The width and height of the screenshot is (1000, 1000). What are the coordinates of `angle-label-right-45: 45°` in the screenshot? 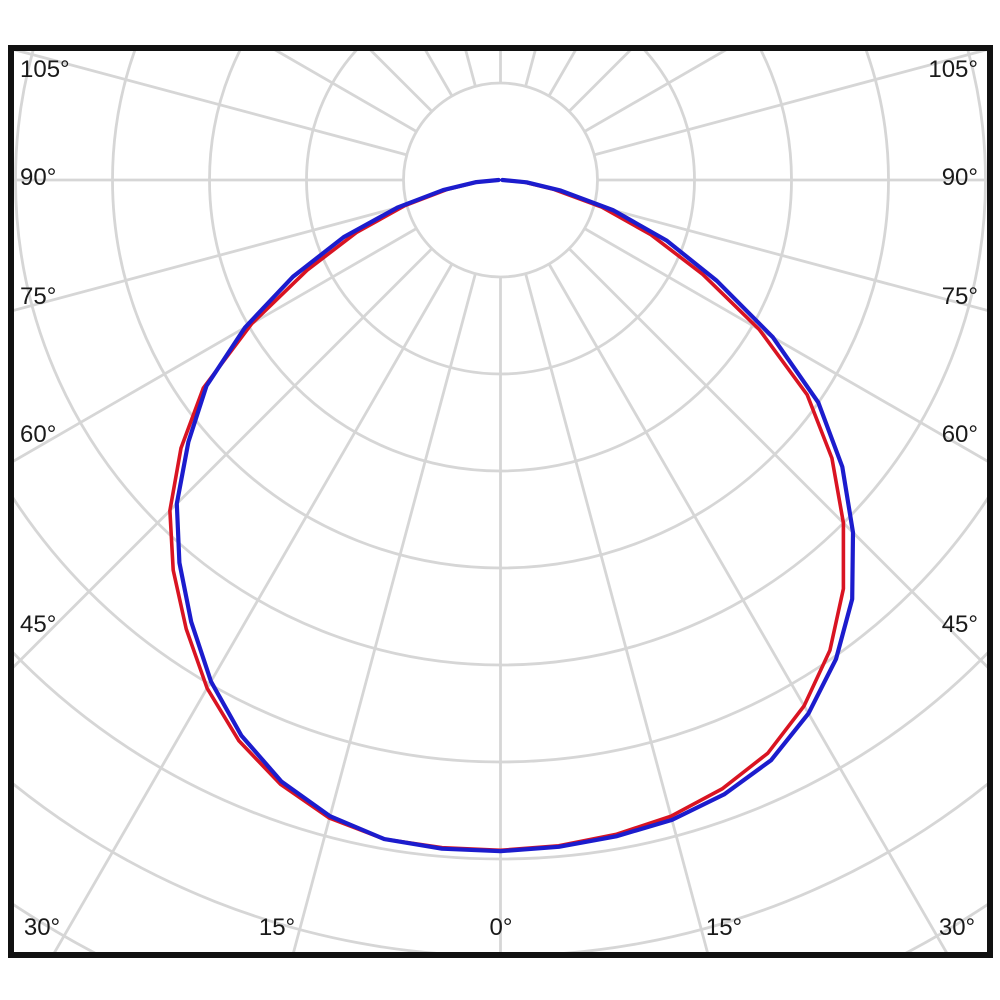 It's located at (959, 624).